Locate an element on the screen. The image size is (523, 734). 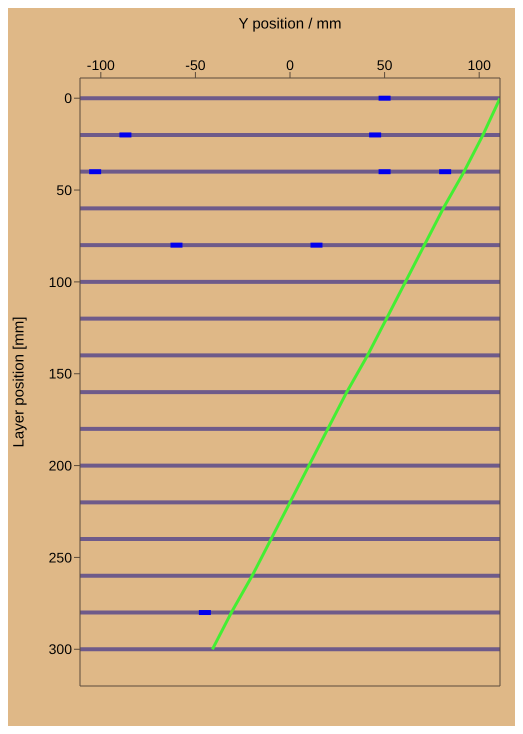
x-tick-label: -100 is located at coordinates (101, 65).